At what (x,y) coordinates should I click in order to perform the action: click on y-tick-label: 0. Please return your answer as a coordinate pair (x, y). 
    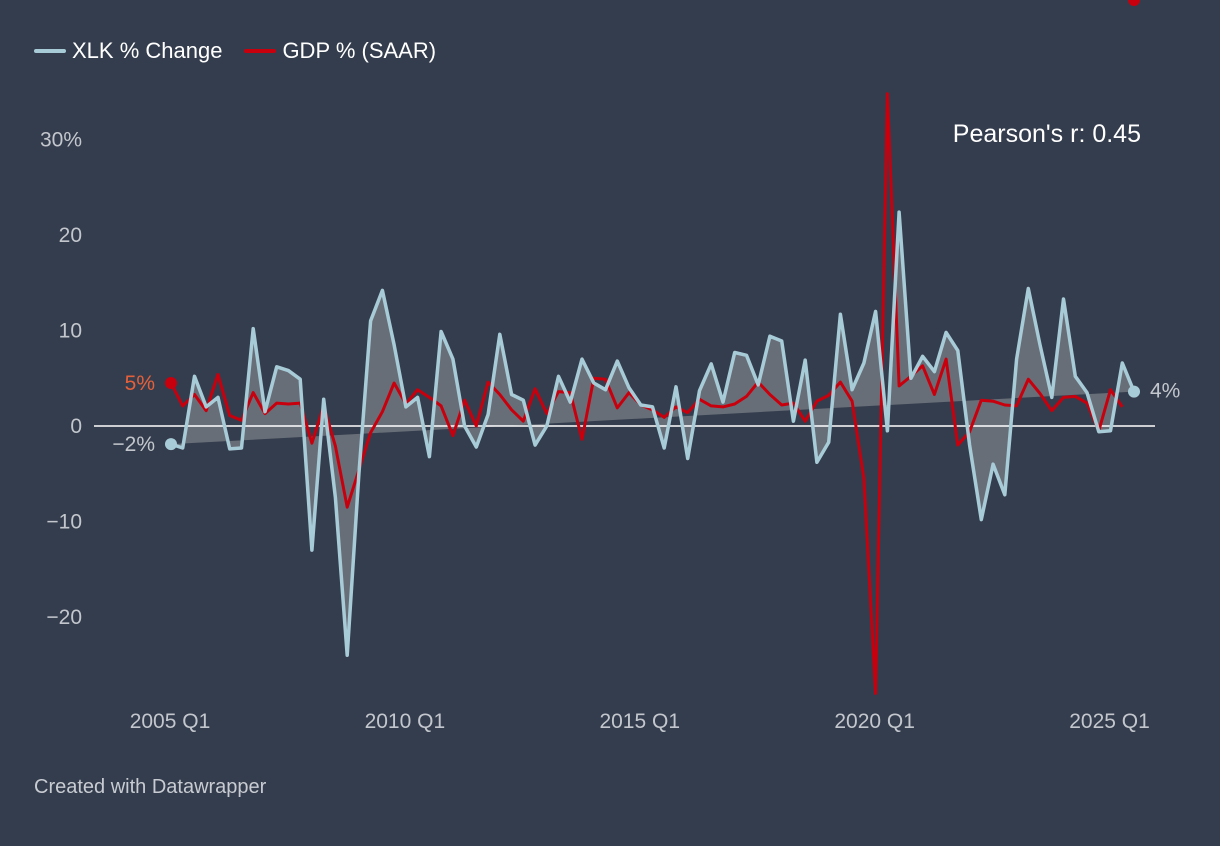
    Looking at the image, I should click on (76, 426).